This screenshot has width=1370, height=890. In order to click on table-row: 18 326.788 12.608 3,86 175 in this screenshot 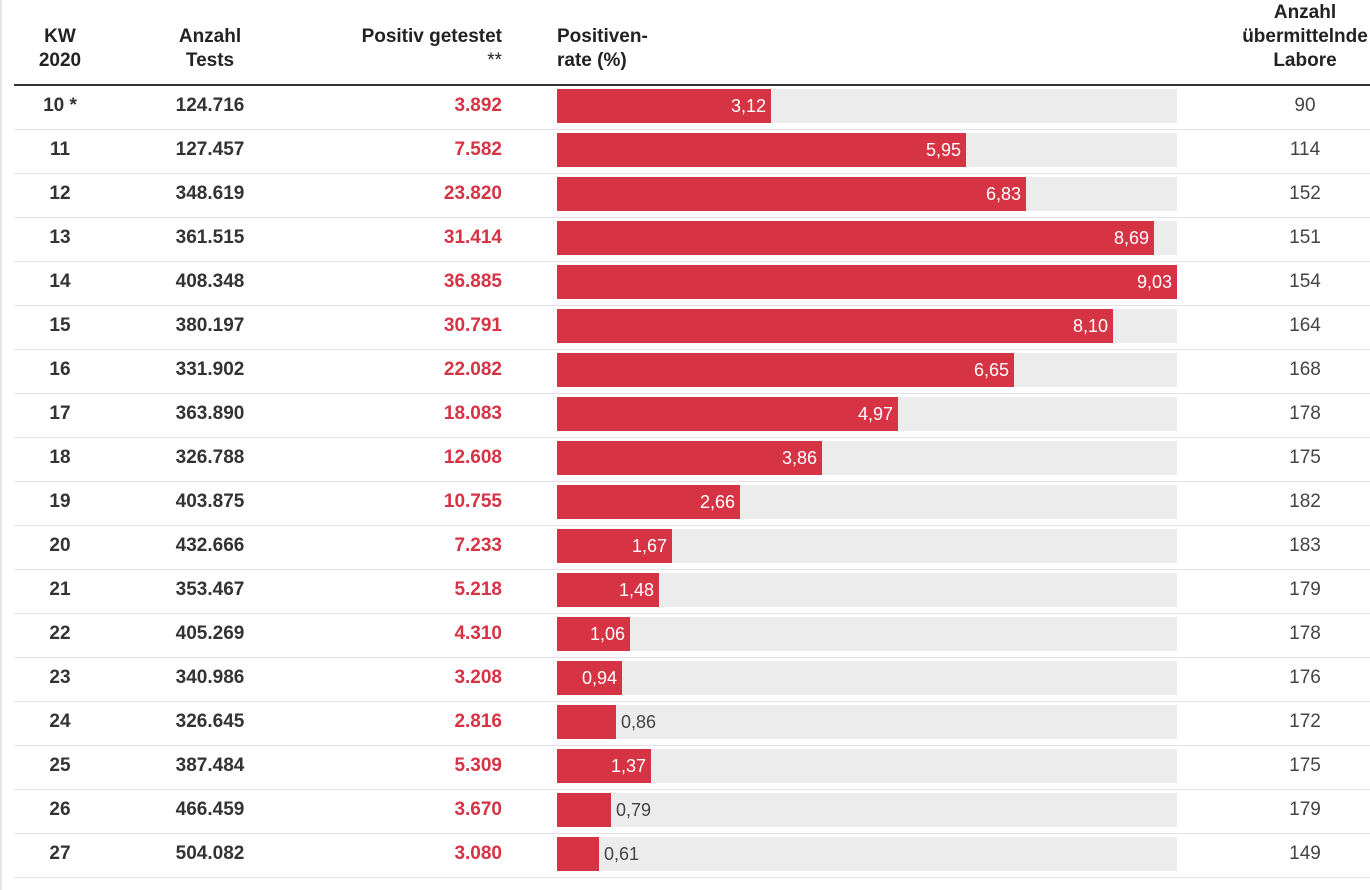, I will do `click(685, 460)`.